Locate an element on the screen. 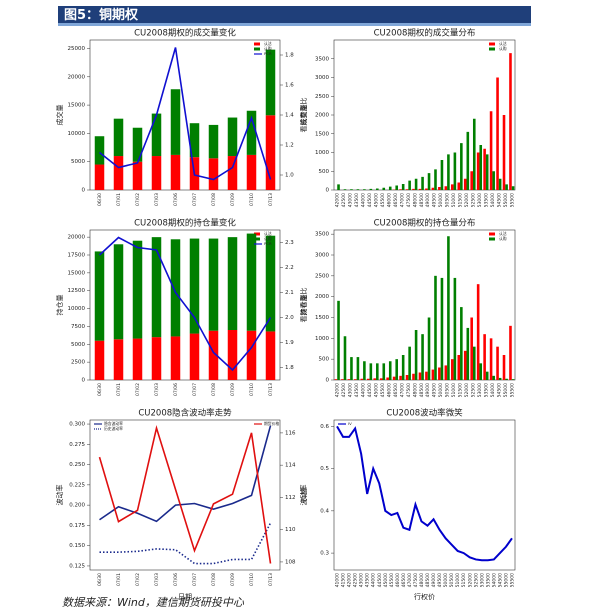 The image size is (595, 616). y2-tick-label: 112 is located at coordinates (290, 498).